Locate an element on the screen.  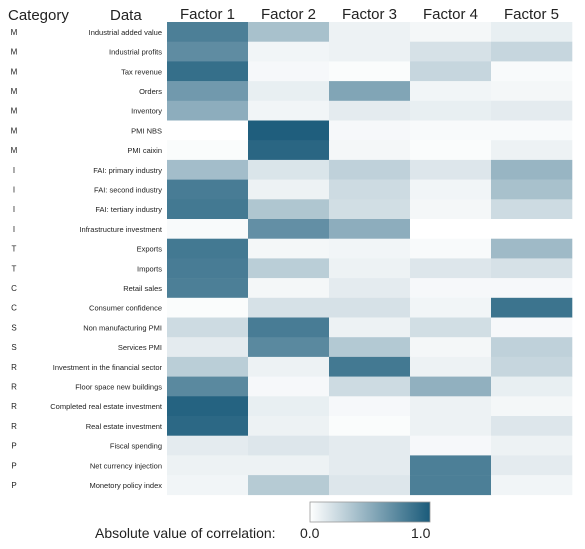
row-label: FAI: primary industry is located at coordinates (127, 170).